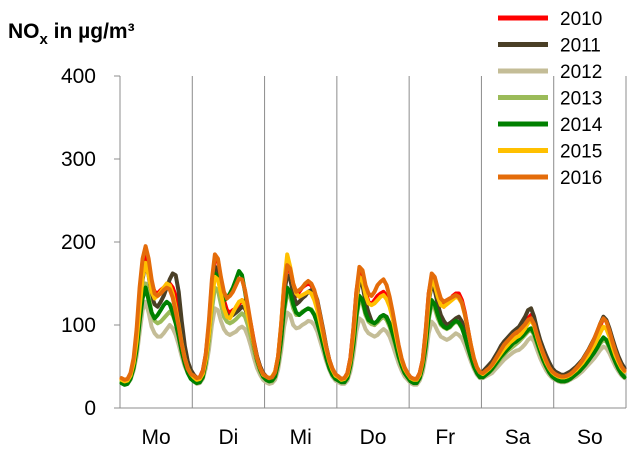  Describe the element at coordinates (518, 437) in the screenshot. I see `x-tick-label: Sa` at that location.